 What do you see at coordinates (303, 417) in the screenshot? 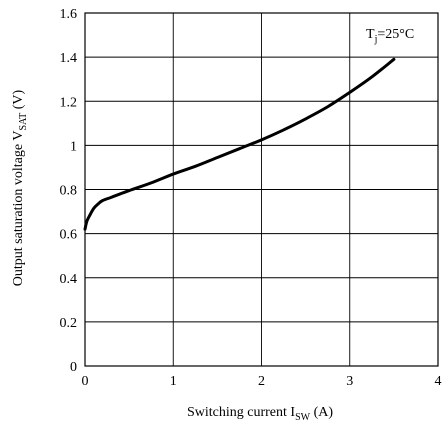
I see `x-axis-label-subscript: SW` at bounding box center [303, 417].